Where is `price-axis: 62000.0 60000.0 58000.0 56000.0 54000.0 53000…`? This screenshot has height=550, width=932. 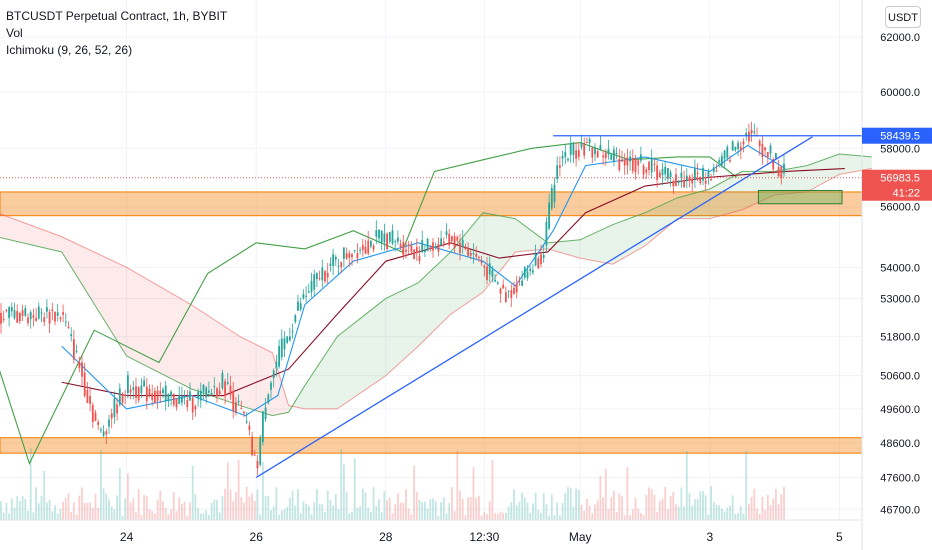 price-axis: 62000.0 60000.0 58000.0 56000.0 54000.0 53000… is located at coordinates (896, 275).